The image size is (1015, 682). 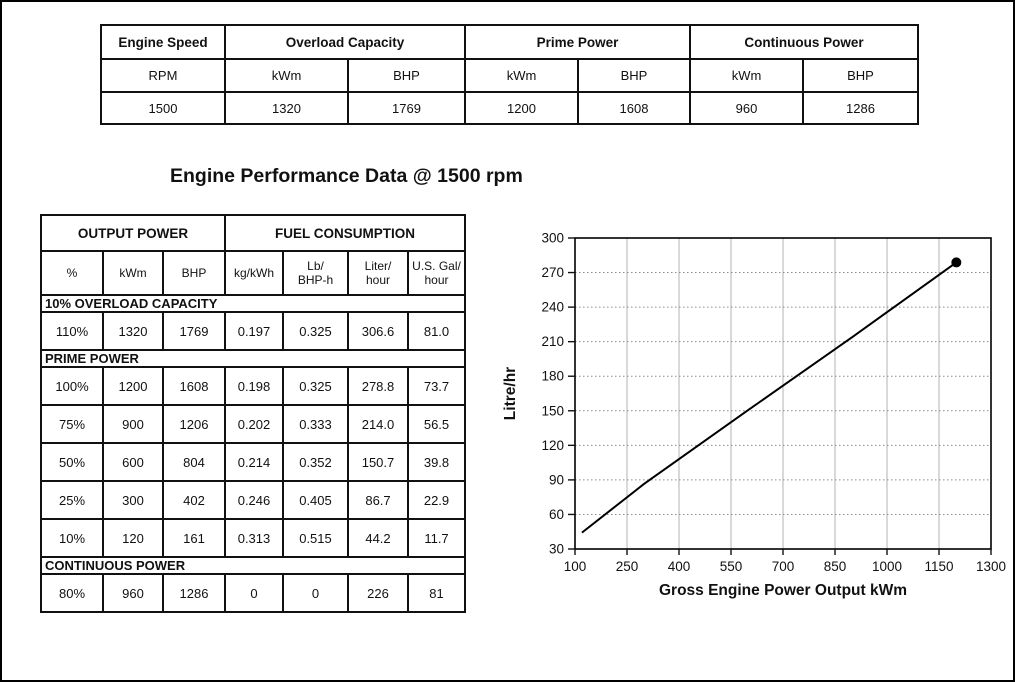 What do you see at coordinates (731, 566) in the screenshot?
I see `x-tick-label: 550` at bounding box center [731, 566].